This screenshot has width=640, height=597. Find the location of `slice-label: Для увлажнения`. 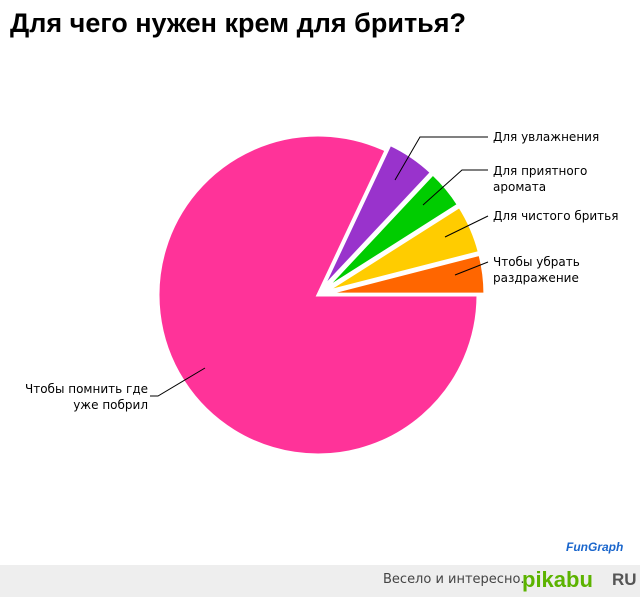

slice-label: Для увлажнения is located at coordinates (546, 137).